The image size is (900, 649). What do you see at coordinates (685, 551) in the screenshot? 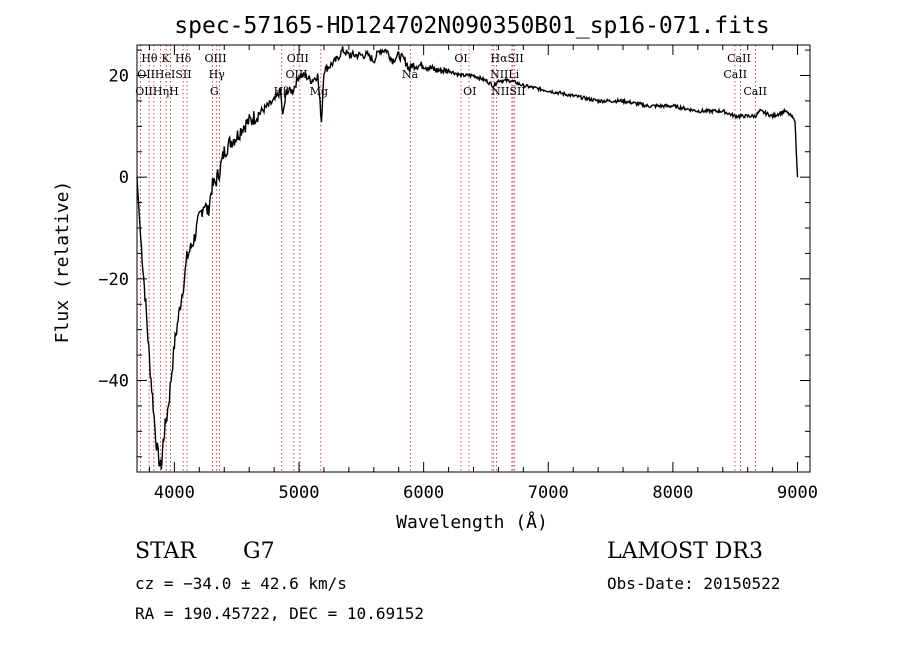
I see `survey-name: LAMOST DR3` at bounding box center [685, 551].